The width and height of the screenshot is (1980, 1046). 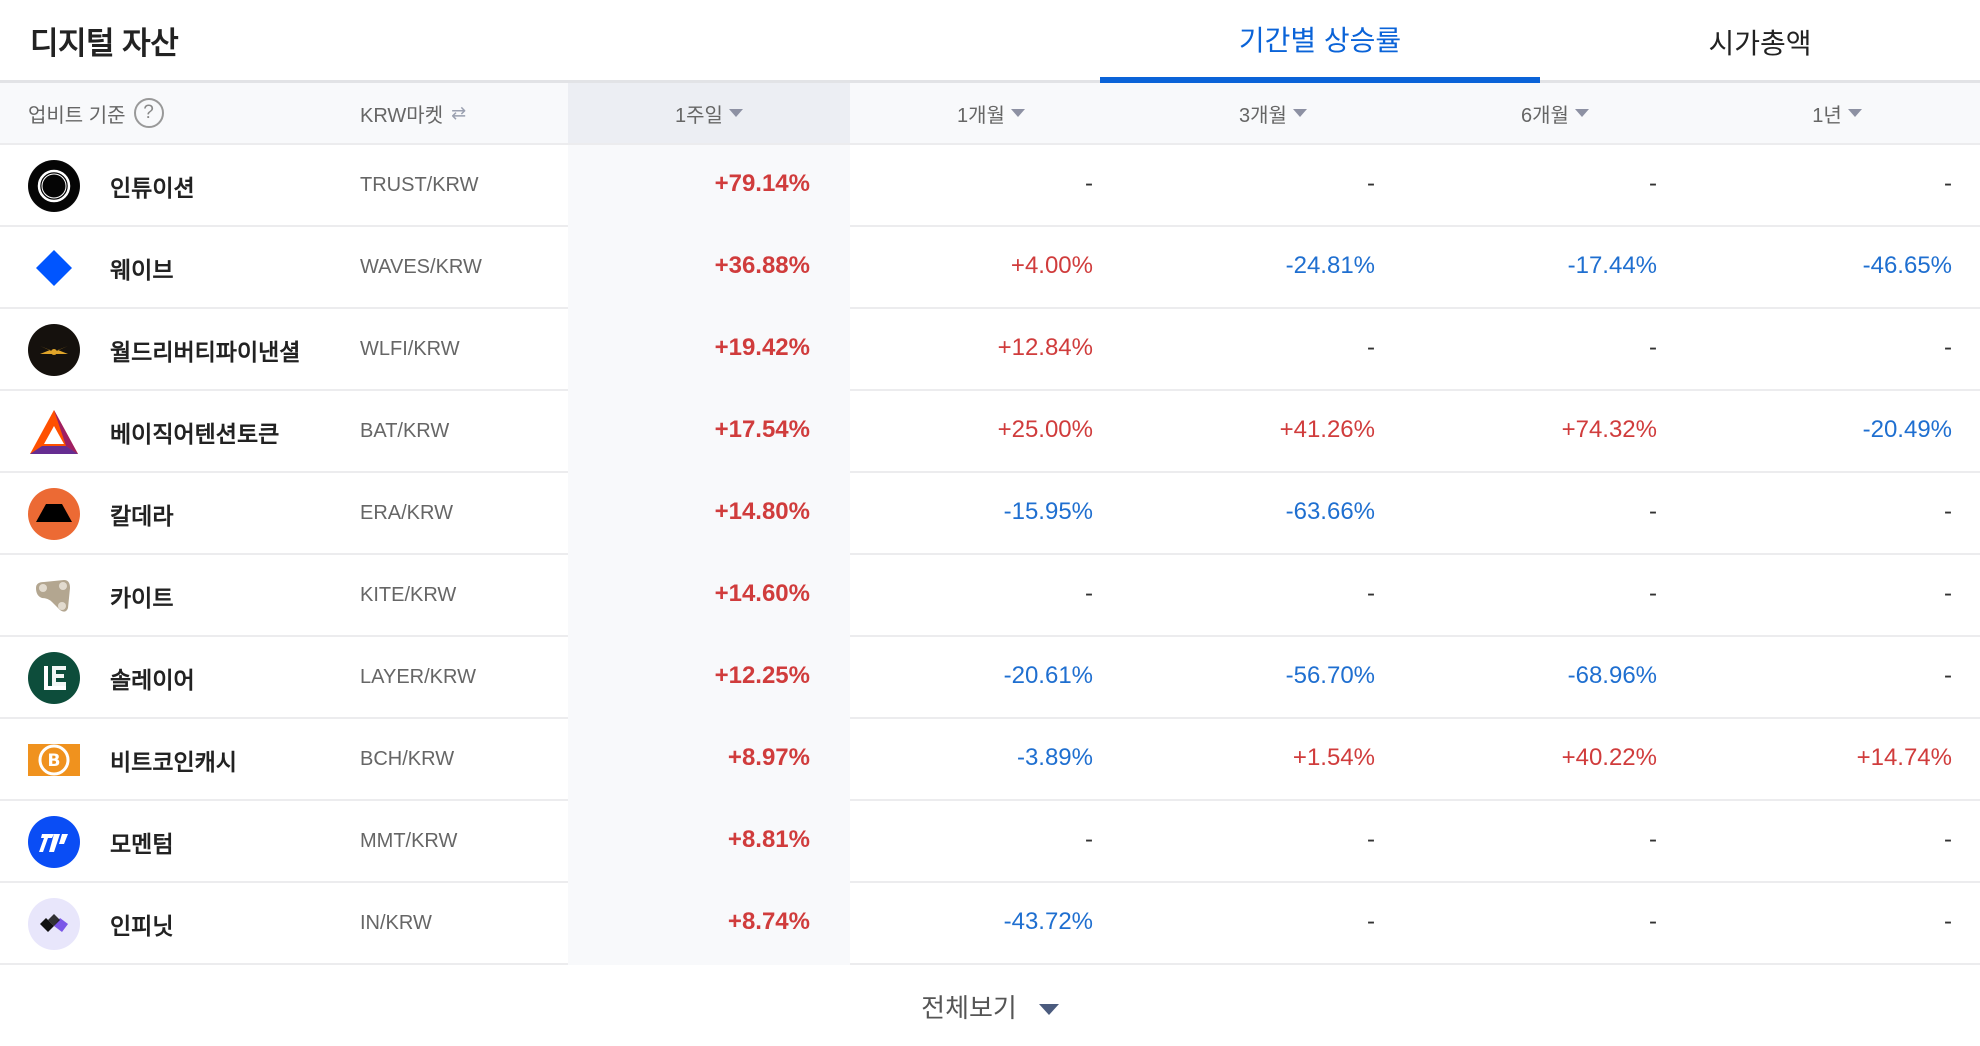 What do you see at coordinates (142, 516) in the screenshot?
I see `coin-name: 칼데라` at bounding box center [142, 516].